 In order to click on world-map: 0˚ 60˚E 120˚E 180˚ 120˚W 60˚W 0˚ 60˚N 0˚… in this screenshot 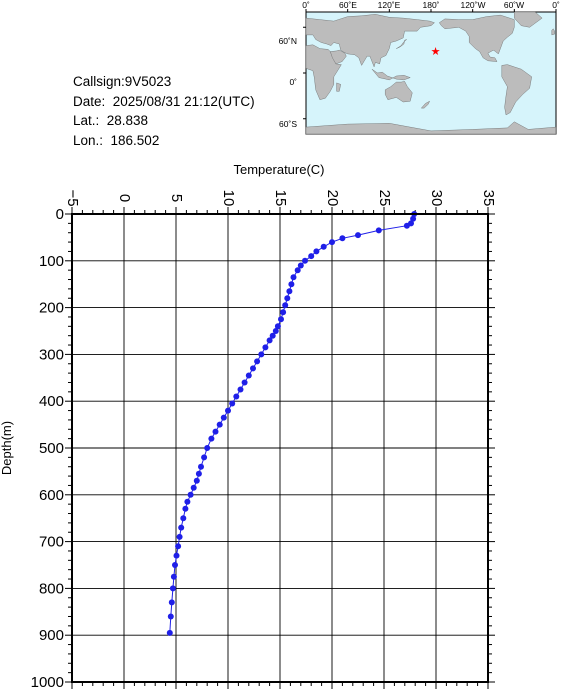, I will do `click(419, 67)`.